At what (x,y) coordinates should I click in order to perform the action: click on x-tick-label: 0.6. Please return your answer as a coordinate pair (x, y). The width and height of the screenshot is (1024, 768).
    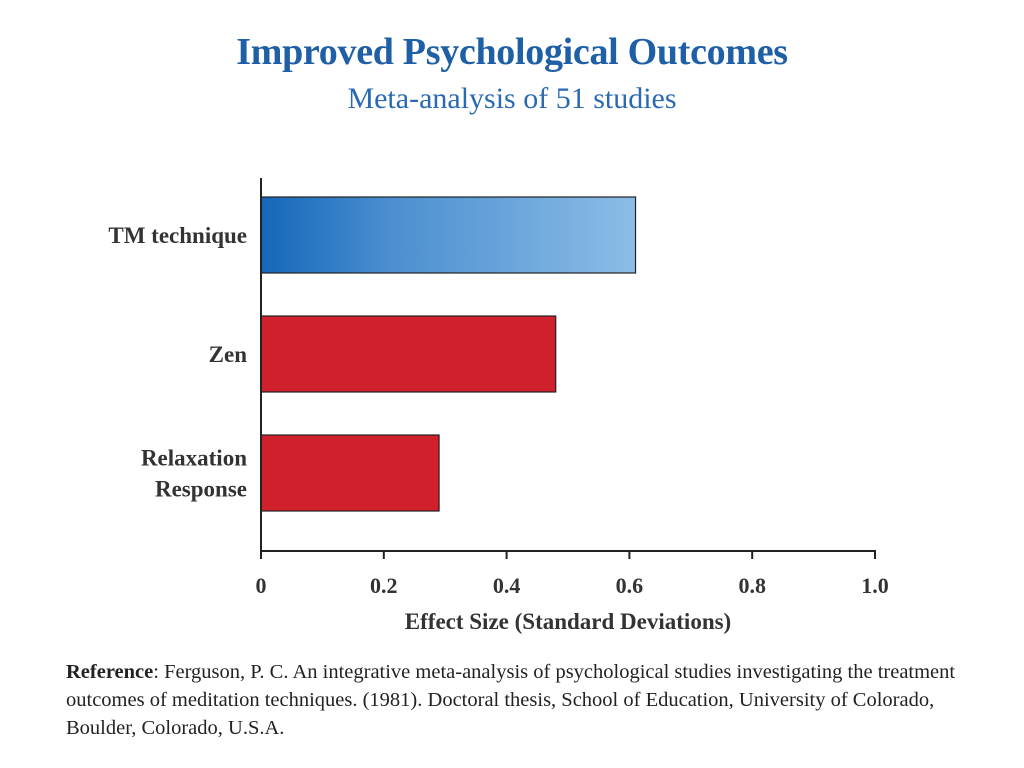
    Looking at the image, I should click on (630, 585).